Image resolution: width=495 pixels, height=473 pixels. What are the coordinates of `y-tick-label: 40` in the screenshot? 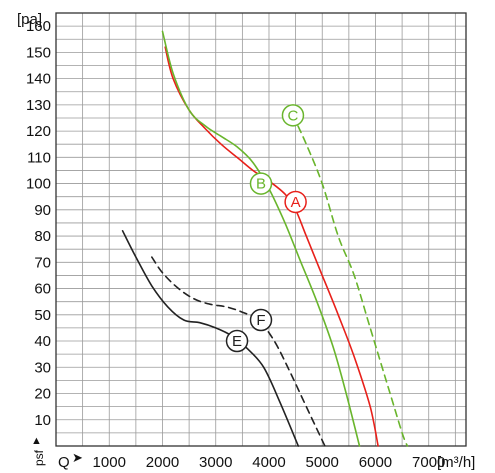 It's located at (42, 341).